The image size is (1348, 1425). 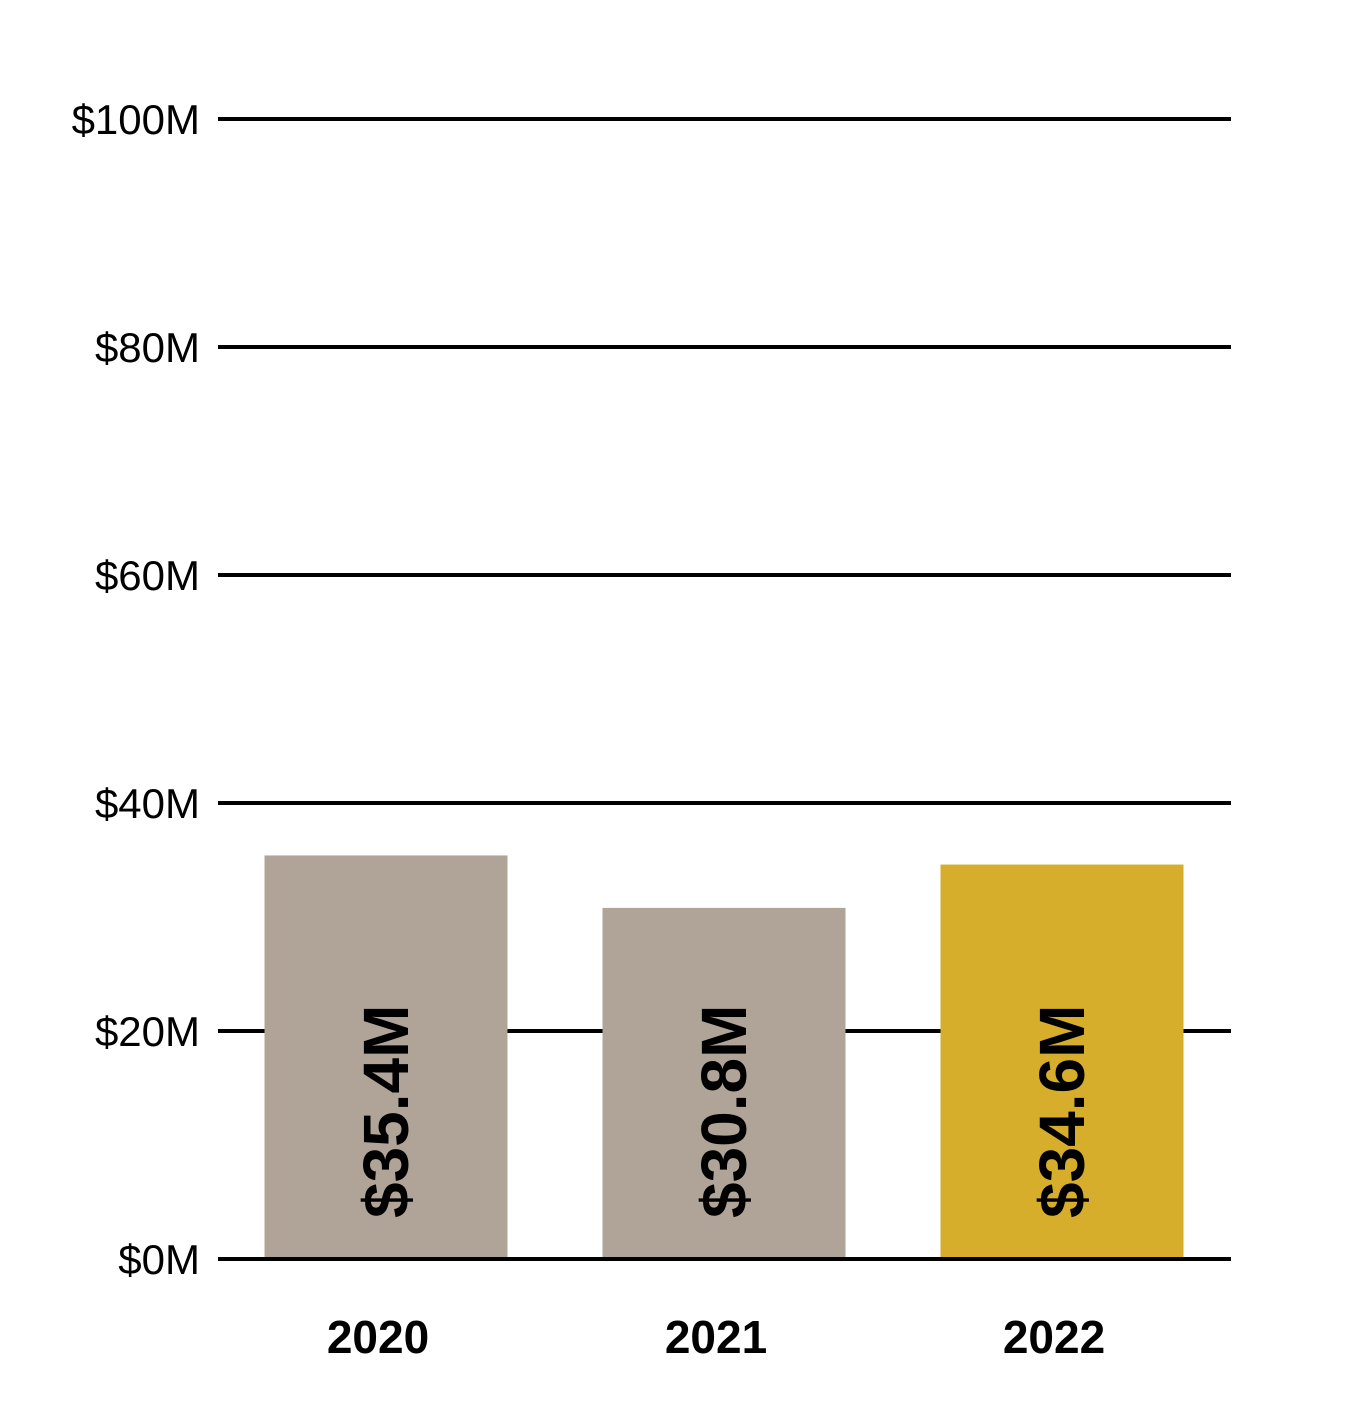 I want to click on bar-2020, so click(x=386, y=1057).